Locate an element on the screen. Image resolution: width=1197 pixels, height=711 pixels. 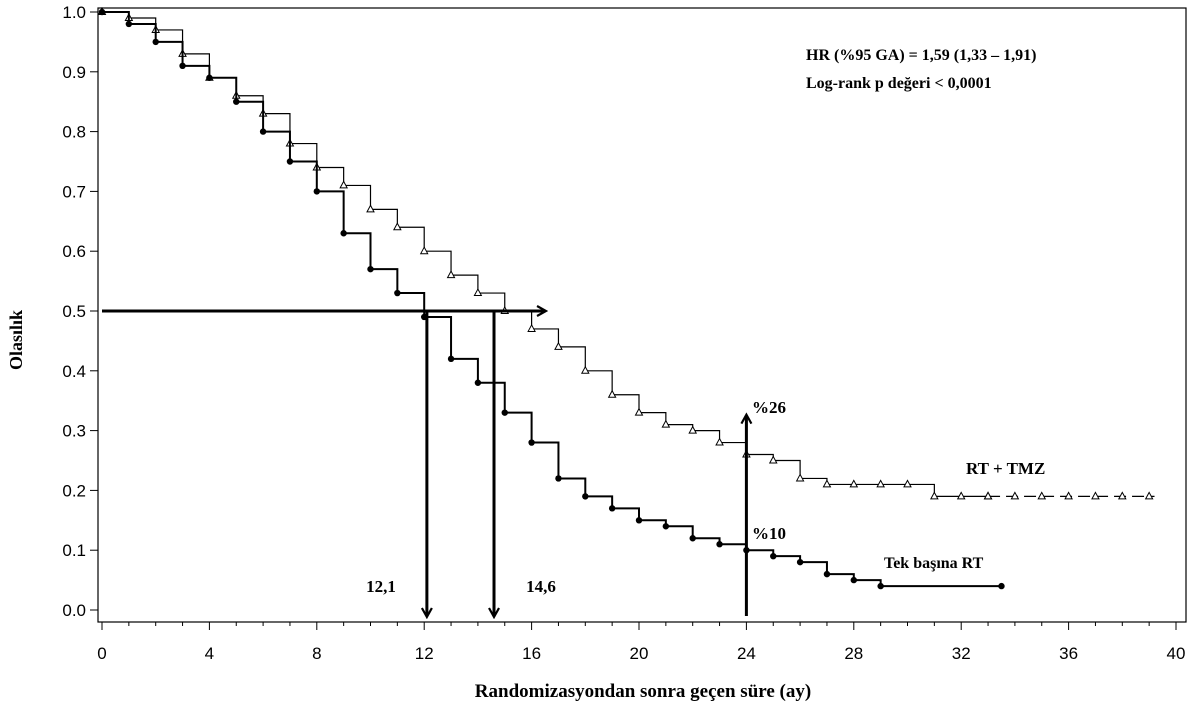
x-tick-label: 4 is located at coordinates (209, 653).